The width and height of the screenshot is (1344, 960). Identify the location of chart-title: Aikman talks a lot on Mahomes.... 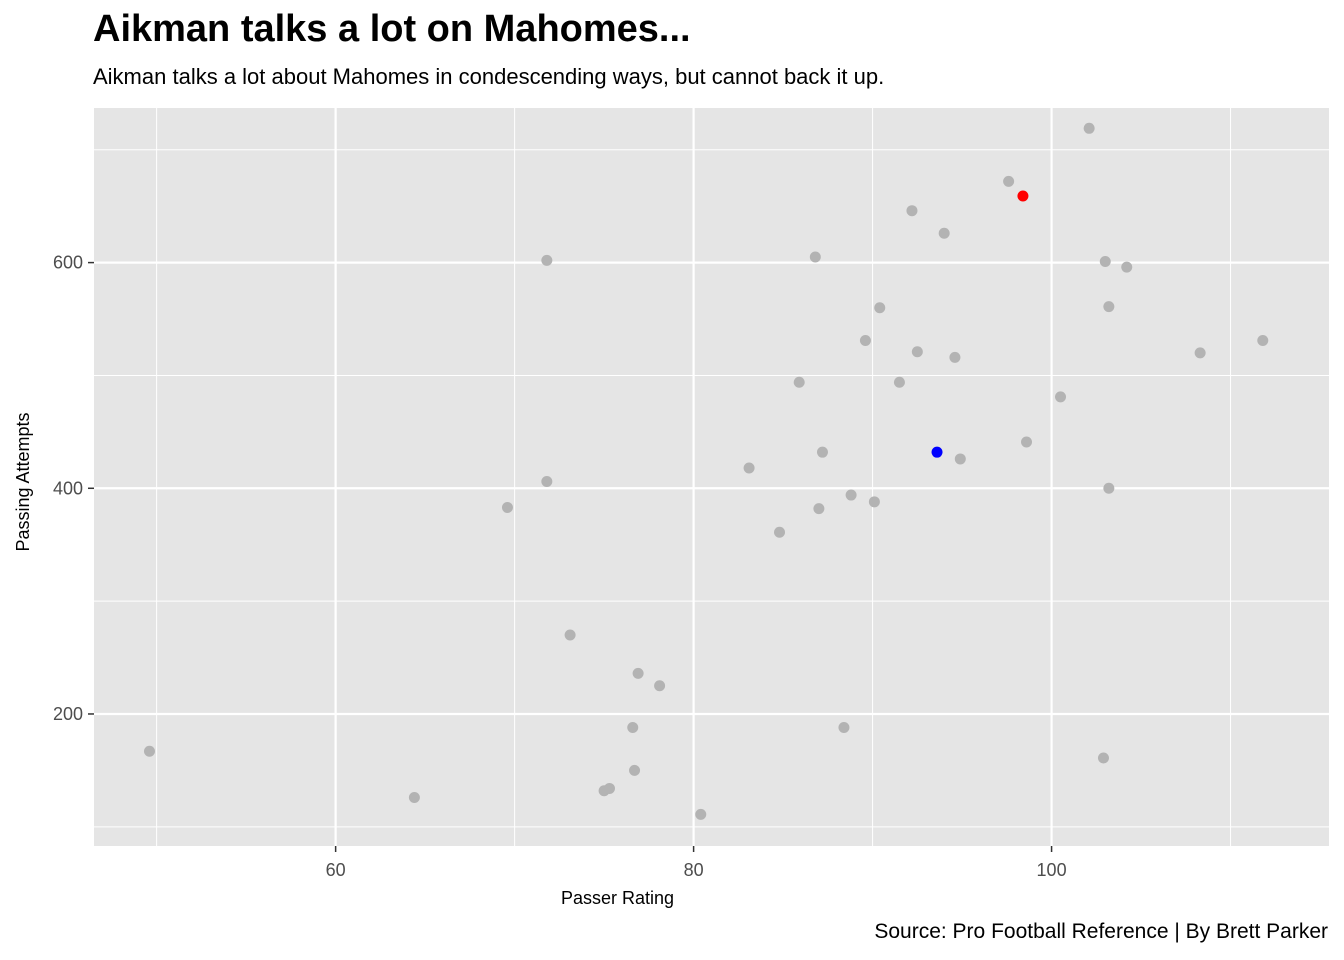
(392, 29).